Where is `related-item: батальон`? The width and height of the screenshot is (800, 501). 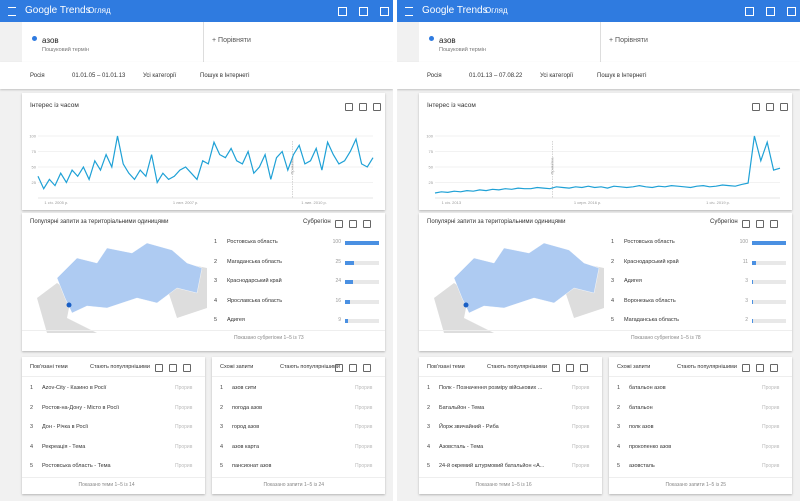 related-item: батальон is located at coordinates (641, 407).